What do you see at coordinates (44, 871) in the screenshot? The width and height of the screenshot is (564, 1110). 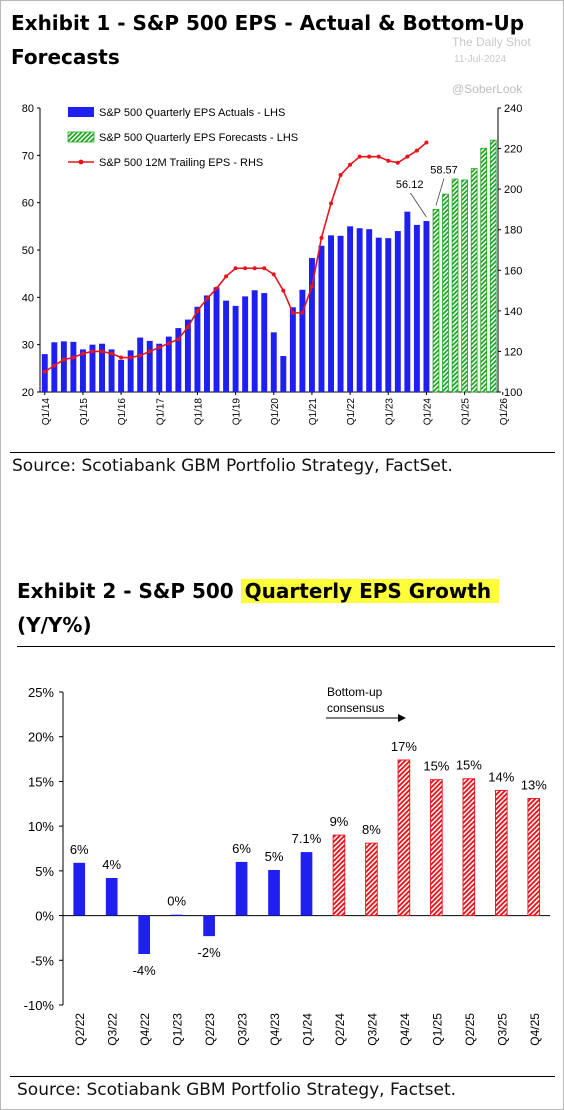 I see `y-axis-tick-label: 5%` at bounding box center [44, 871].